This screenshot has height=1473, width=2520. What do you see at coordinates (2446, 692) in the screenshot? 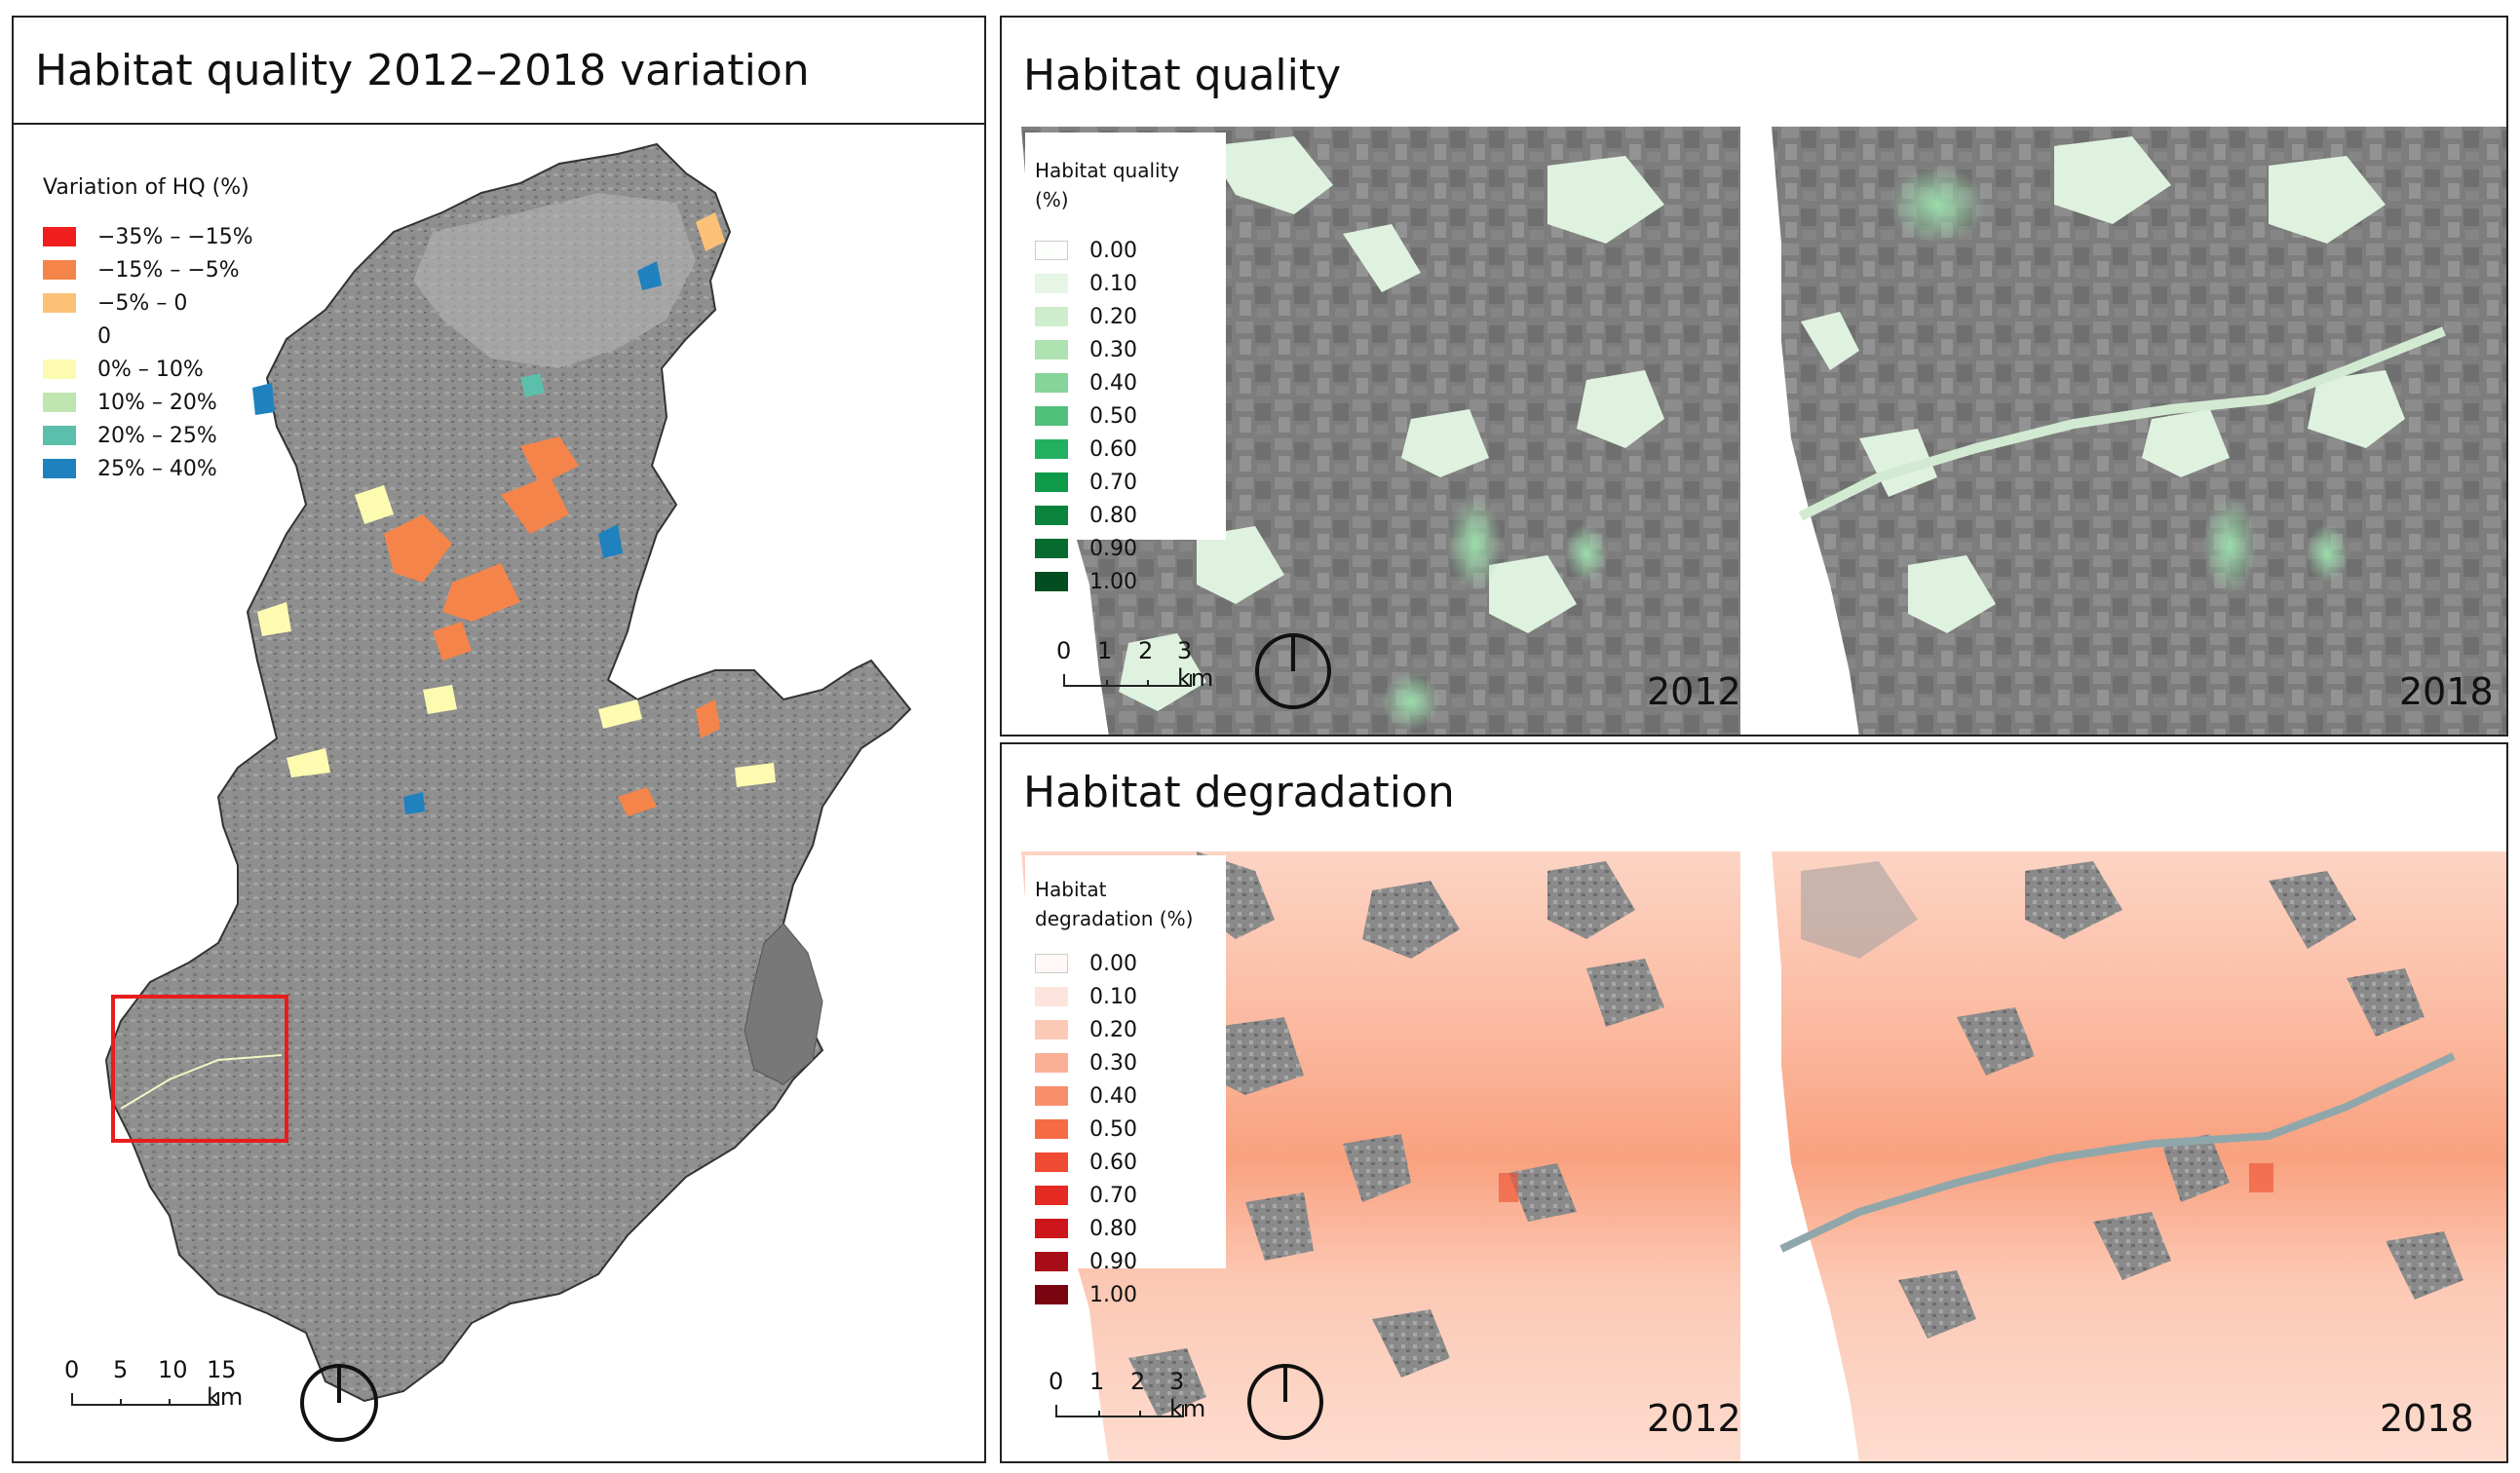
I see `quality-year-2018: 2018` at bounding box center [2446, 692].